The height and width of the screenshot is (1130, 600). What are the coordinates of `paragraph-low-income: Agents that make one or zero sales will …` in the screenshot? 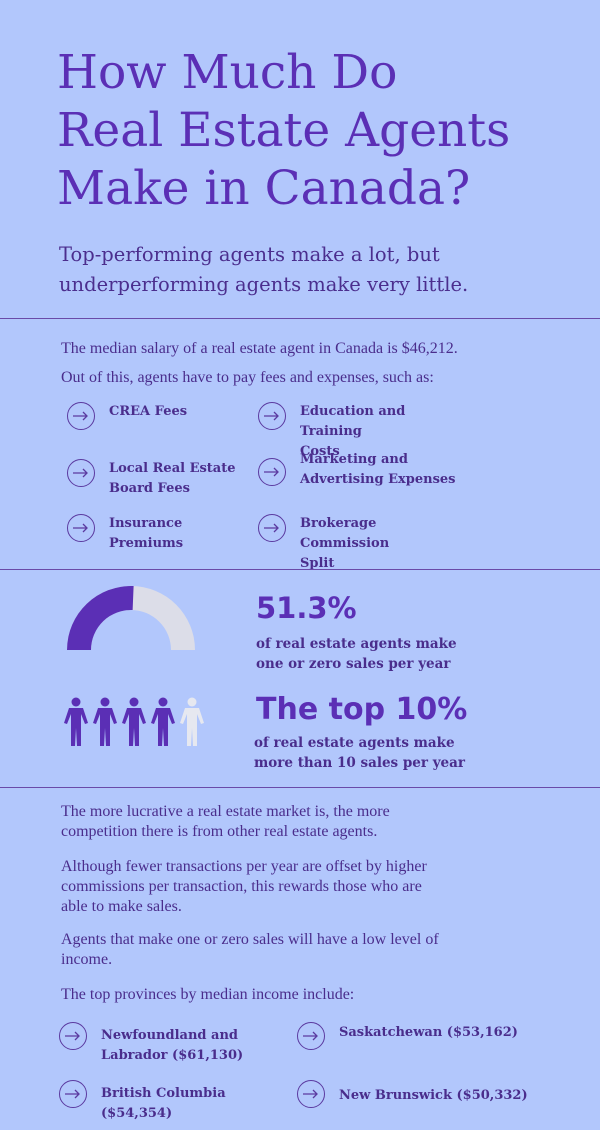 It's located at (250, 949).